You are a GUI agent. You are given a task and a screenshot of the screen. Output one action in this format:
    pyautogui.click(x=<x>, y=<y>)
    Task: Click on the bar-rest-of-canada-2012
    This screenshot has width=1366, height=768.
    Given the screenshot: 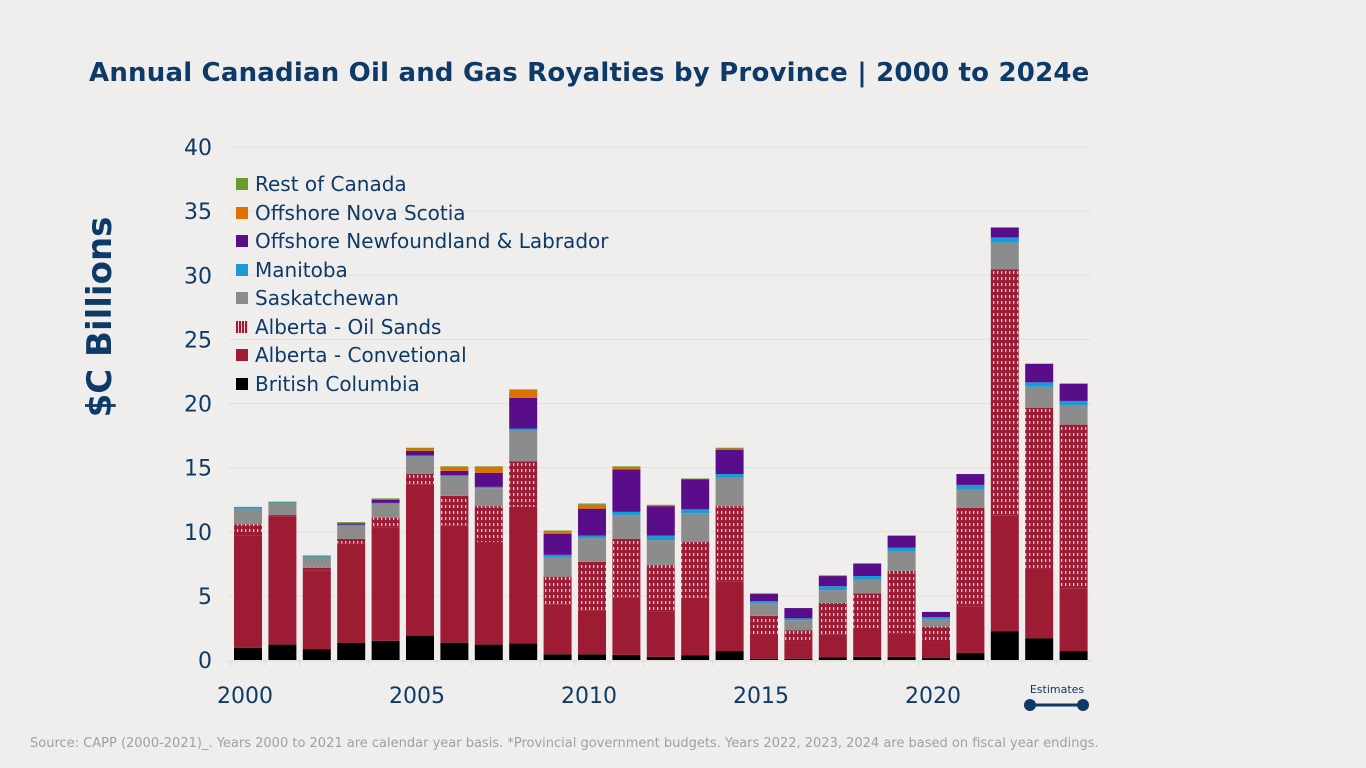 What is the action you would take?
    pyautogui.click(x=660, y=505)
    